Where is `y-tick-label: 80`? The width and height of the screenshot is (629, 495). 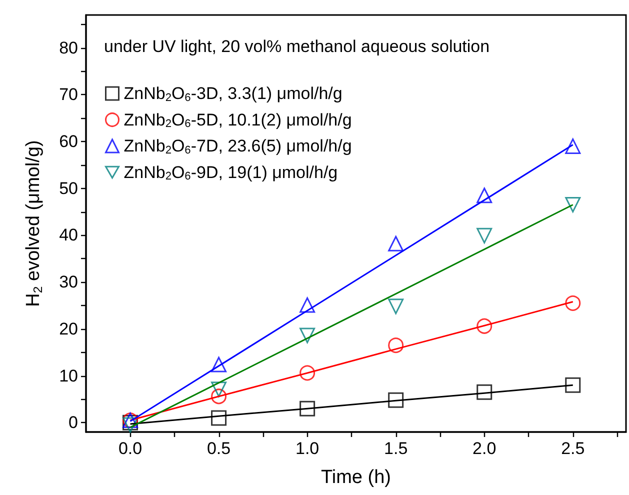 y-tick-label: 80 is located at coordinates (68, 48).